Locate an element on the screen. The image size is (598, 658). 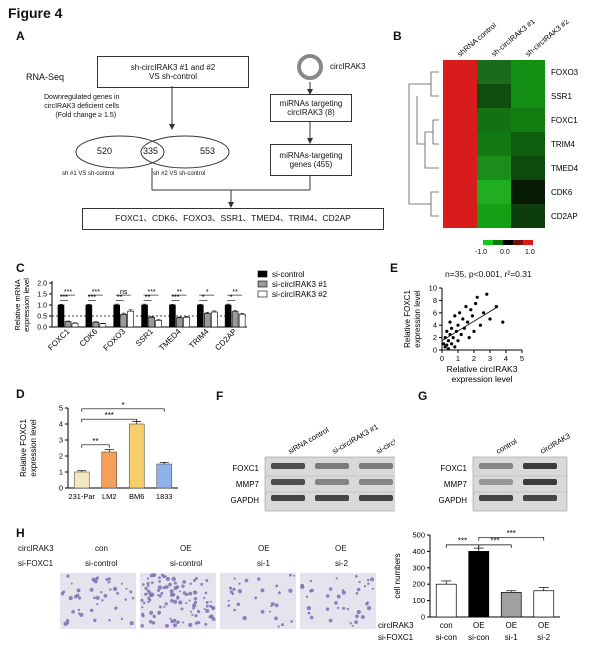
target-genes-box: miRNAs-targeting genes (455) is located at coordinates (311, 160).